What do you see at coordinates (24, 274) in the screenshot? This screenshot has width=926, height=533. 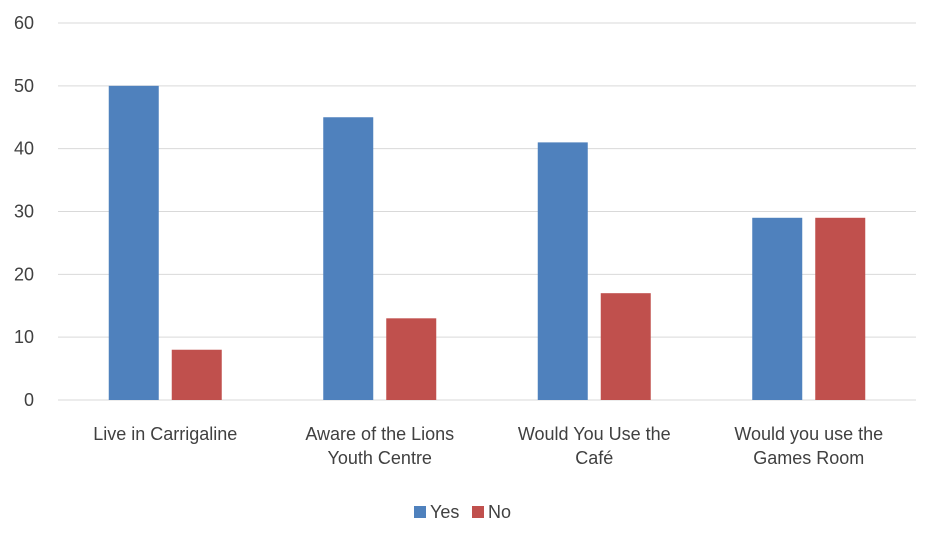 I see `y-tick-label: 20` at bounding box center [24, 274].